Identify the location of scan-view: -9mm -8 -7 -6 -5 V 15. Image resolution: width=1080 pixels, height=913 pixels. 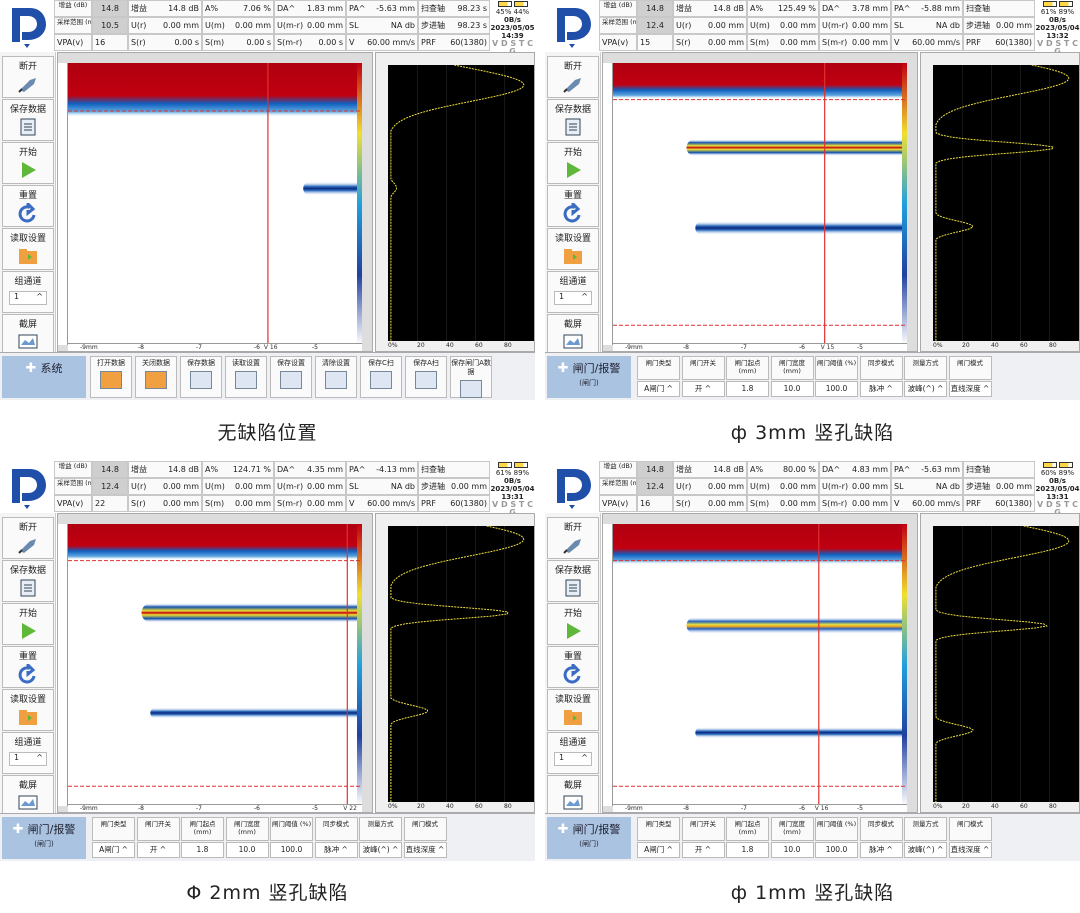
(760, 202).